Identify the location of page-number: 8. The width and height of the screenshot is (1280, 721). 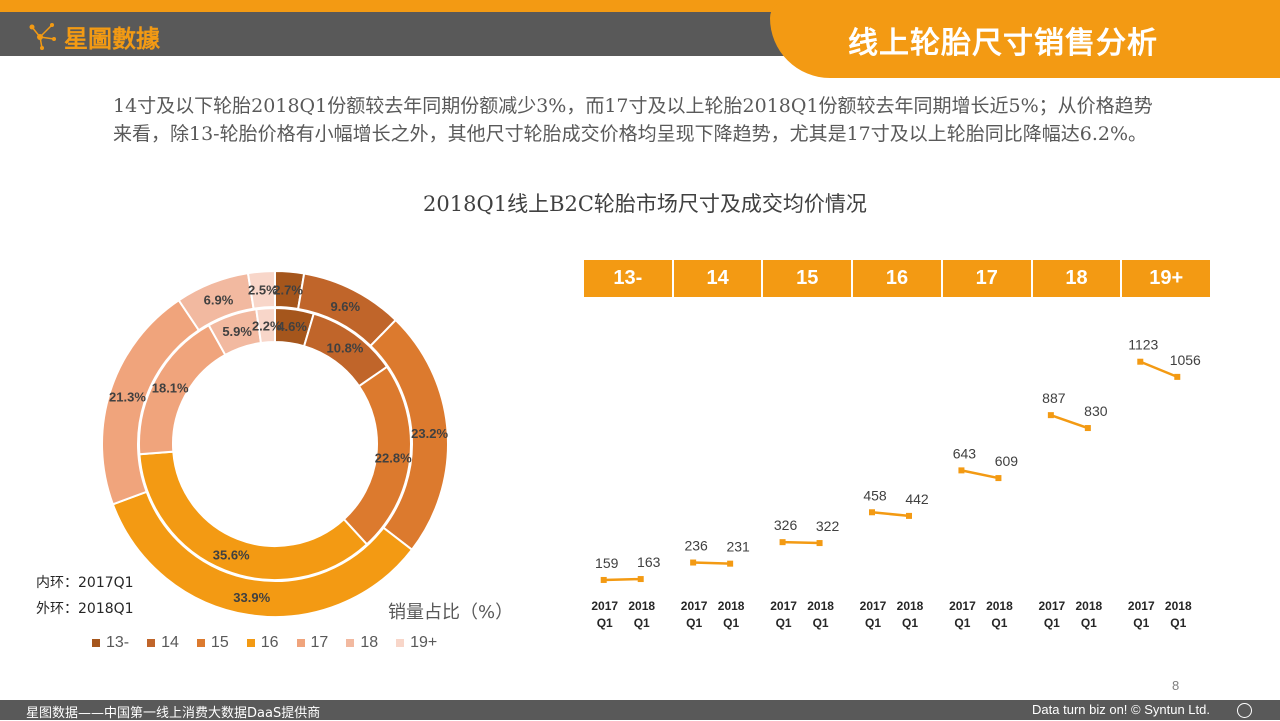
(1176, 685).